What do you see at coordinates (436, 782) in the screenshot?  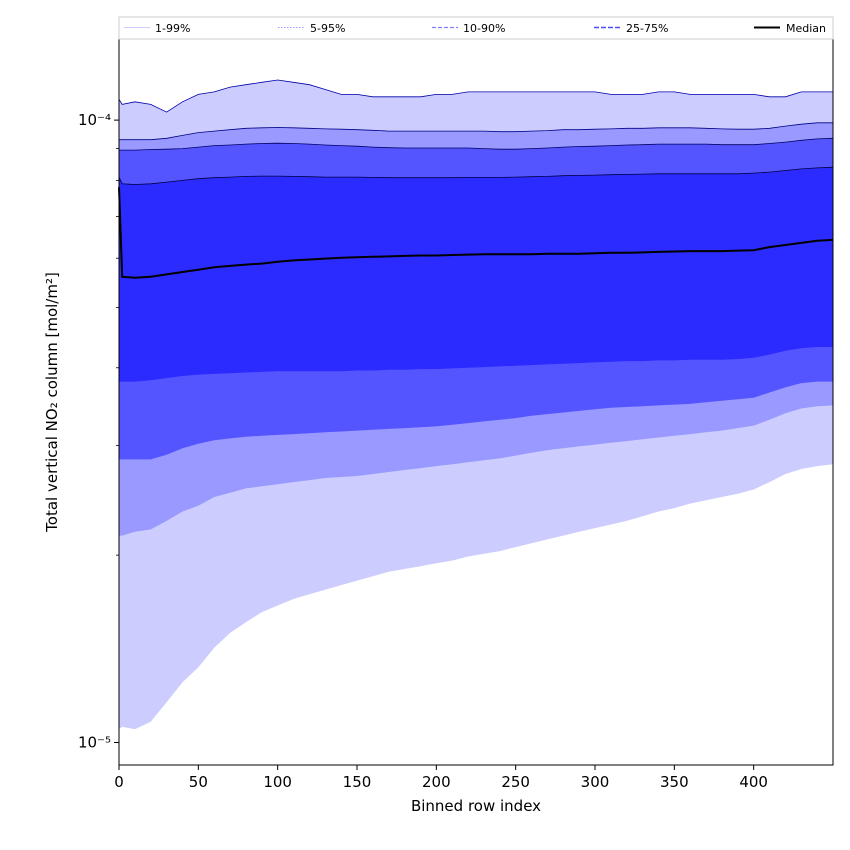 I see `x-tick-label: 200` at bounding box center [436, 782].